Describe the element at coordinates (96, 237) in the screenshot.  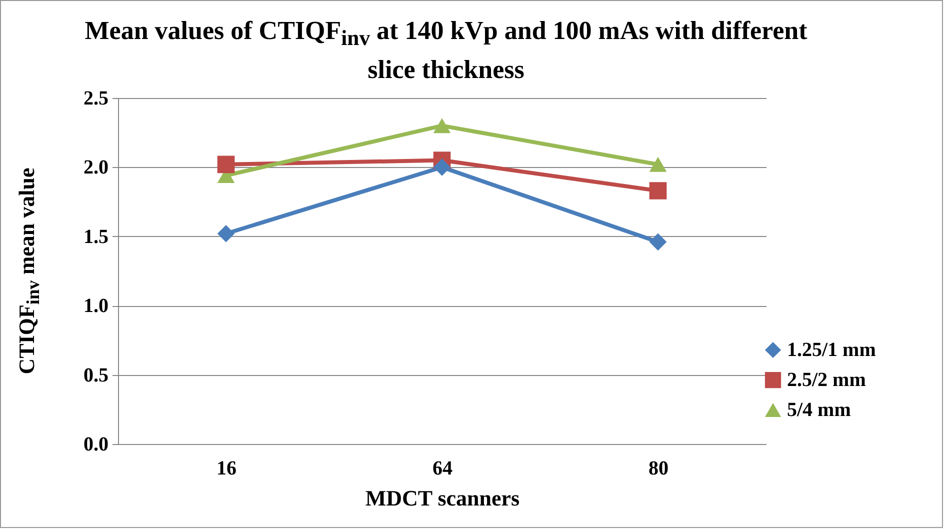
I see `y-tick-label: 1.5` at that location.